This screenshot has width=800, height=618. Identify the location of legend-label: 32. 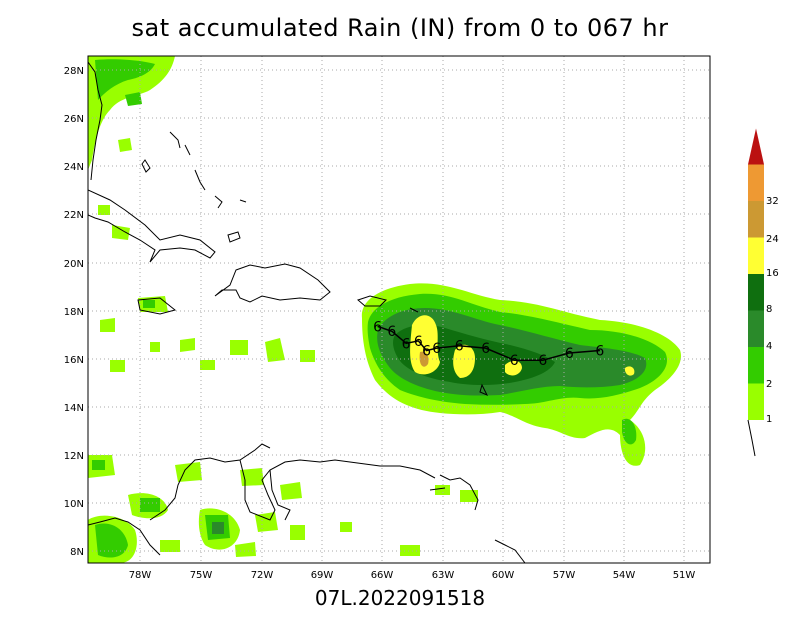
(772, 201).